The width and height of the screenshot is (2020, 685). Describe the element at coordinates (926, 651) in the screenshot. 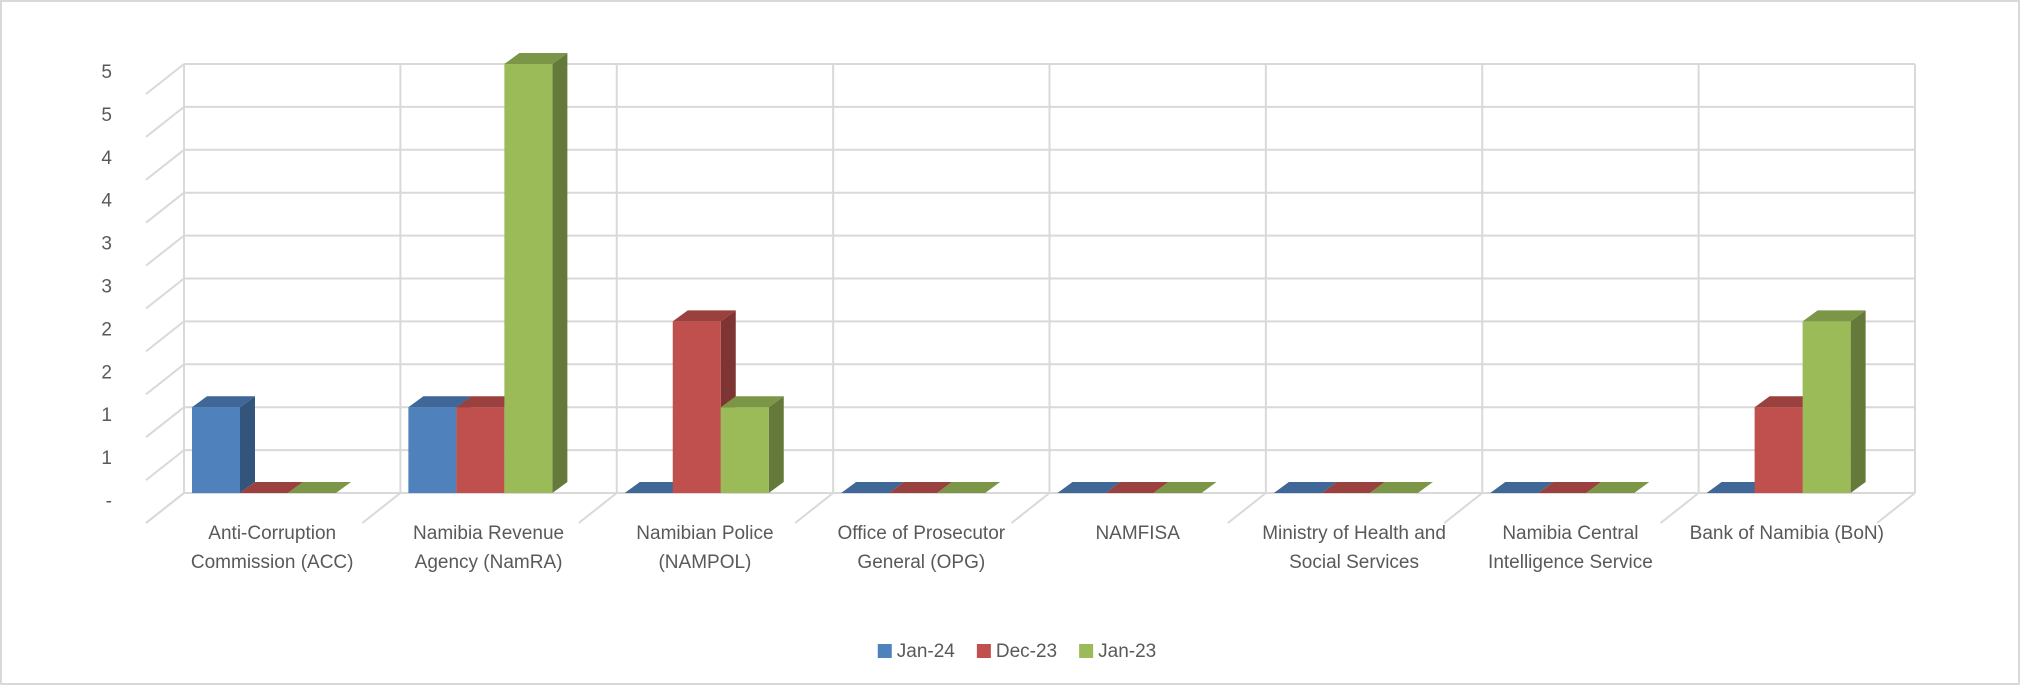

I see `legend-label: Jan-24` at that location.